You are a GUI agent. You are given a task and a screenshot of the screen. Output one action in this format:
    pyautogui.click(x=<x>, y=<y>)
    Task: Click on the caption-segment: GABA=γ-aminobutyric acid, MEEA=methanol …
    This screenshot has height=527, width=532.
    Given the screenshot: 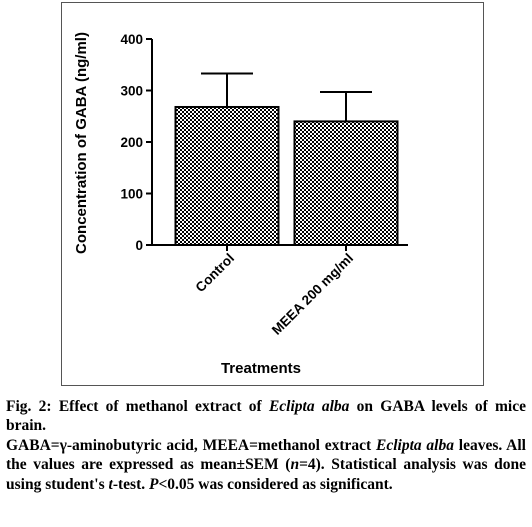 What is the action you would take?
    pyautogui.click(x=191, y=445)
    